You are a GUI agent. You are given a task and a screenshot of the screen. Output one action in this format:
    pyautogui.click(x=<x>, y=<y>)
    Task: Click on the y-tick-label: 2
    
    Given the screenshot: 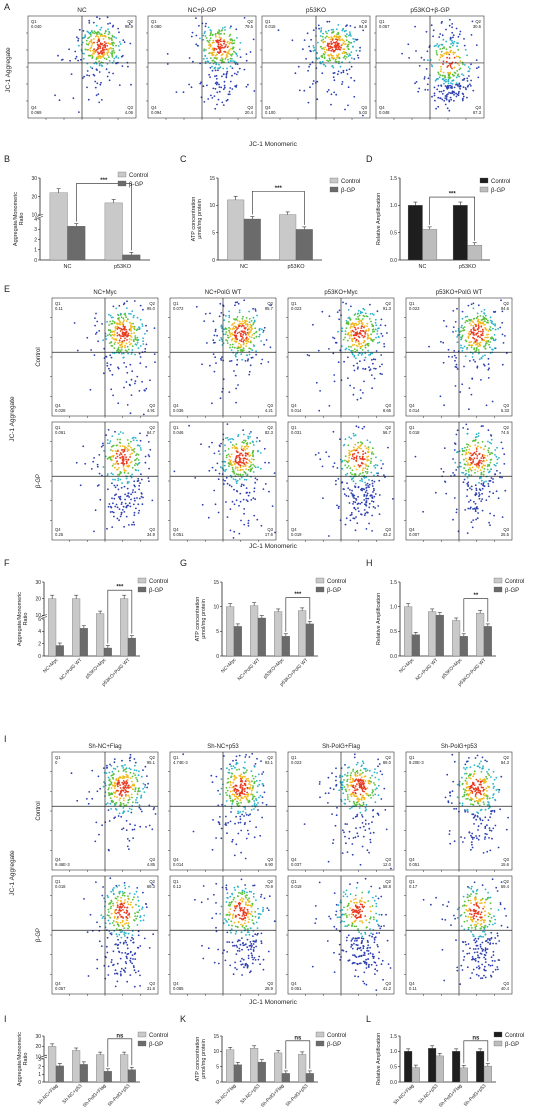 What is the action you would take?
    pyautogui.click(x=39, y=644)
    